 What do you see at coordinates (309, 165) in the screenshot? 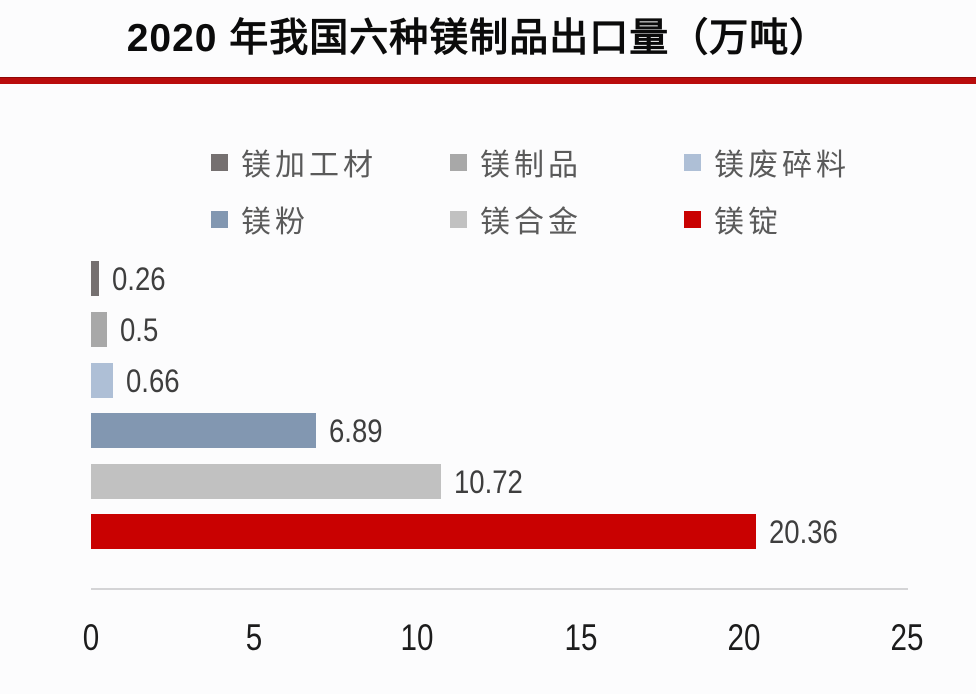
I see `legend-item-label: 镁加工材` at bounding box center [309, 165].